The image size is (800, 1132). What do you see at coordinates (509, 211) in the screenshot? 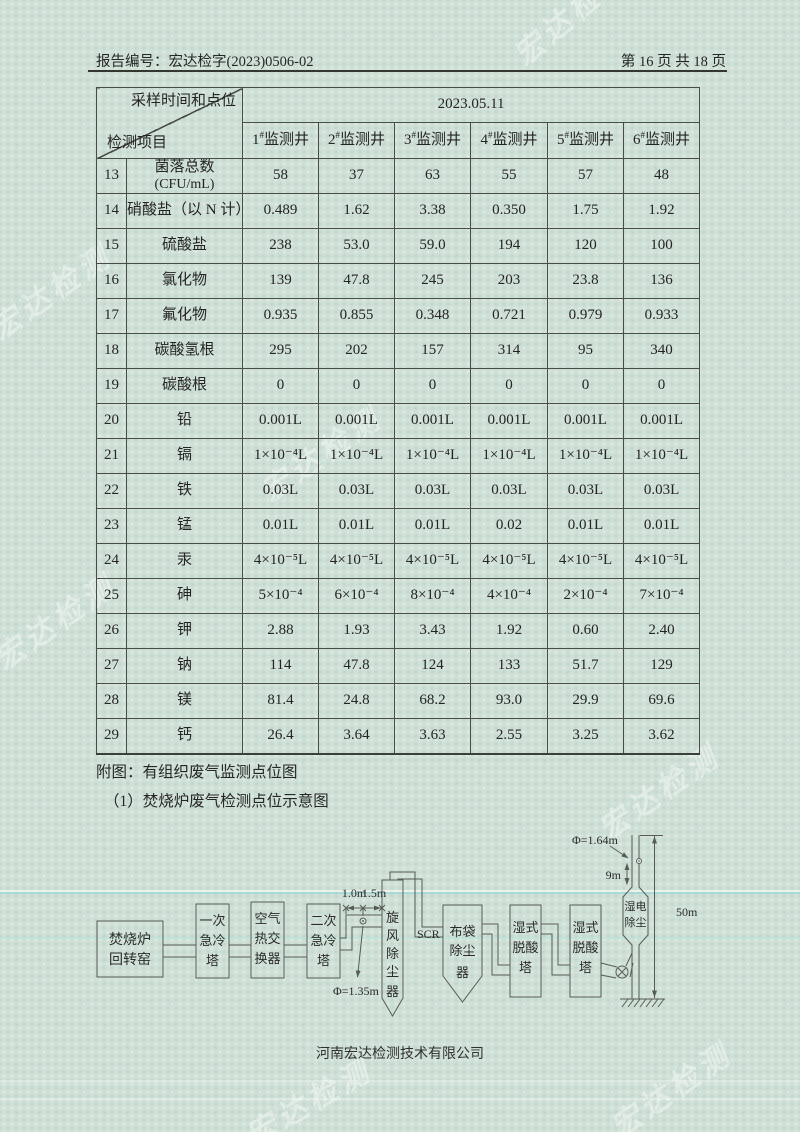
I see `value-cell: 0.350` at bounding box center [509, 211].